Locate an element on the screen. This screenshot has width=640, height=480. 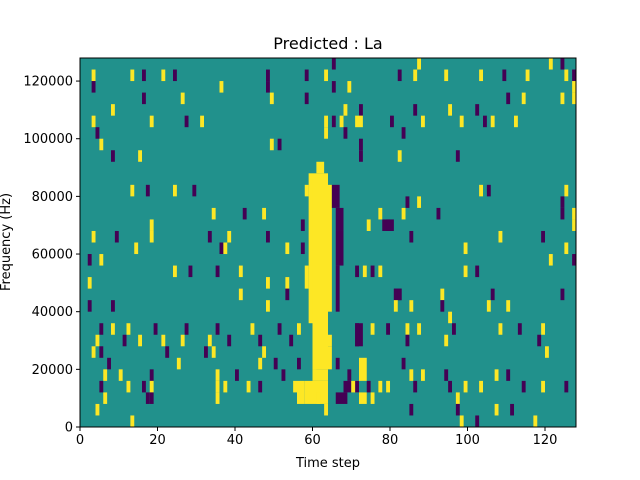
x-tick-label: 80 is located at coordinates (390, 440).